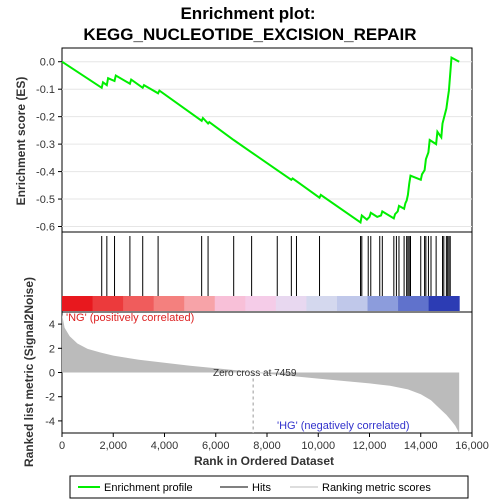  I want to click on metric-y-axis: 4 2 0 -2 -4, so click(53, 373).